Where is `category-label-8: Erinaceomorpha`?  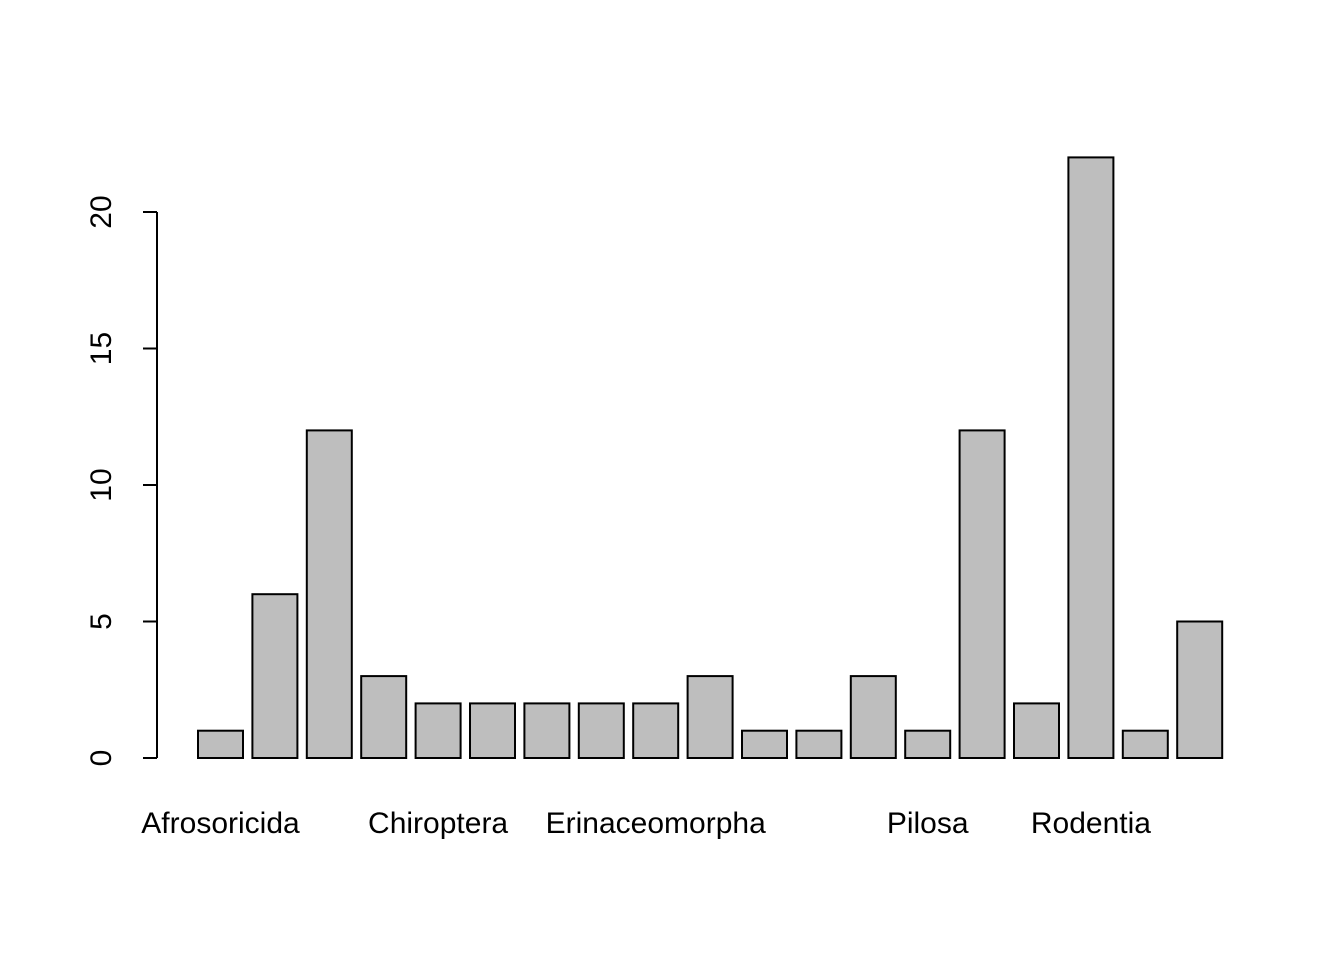 category-label-8: Erinaceomorpha is located at coordinates (656, 823).